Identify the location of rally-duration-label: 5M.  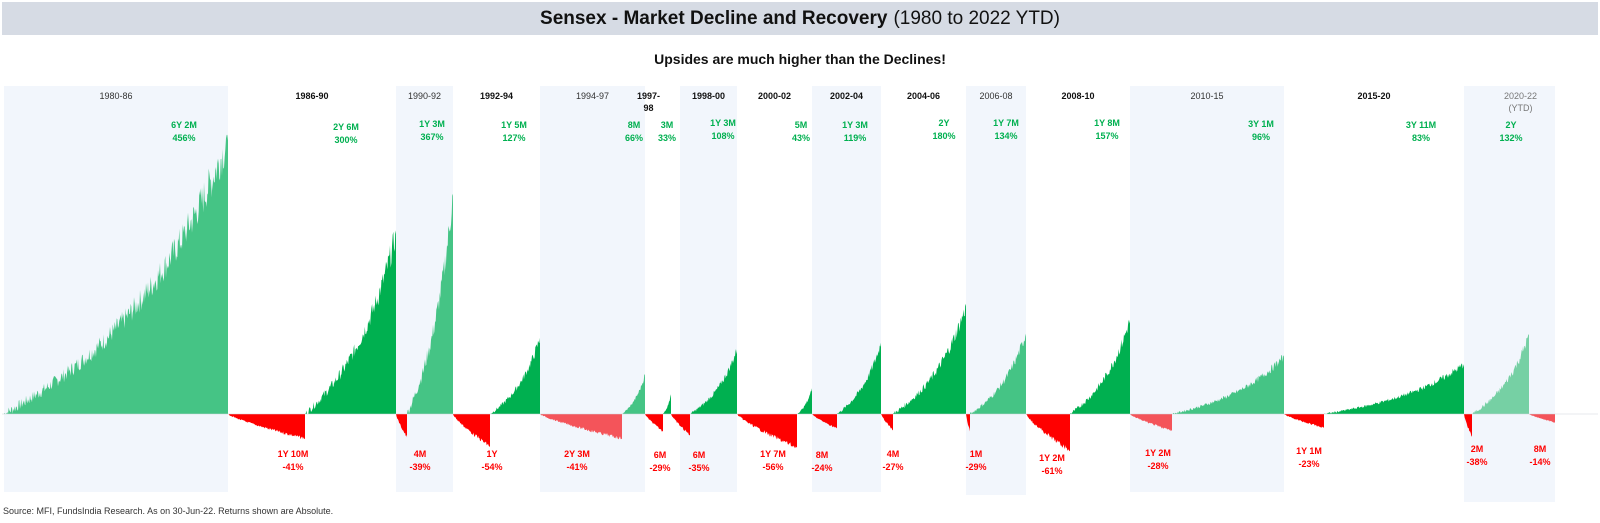
(801, 125).